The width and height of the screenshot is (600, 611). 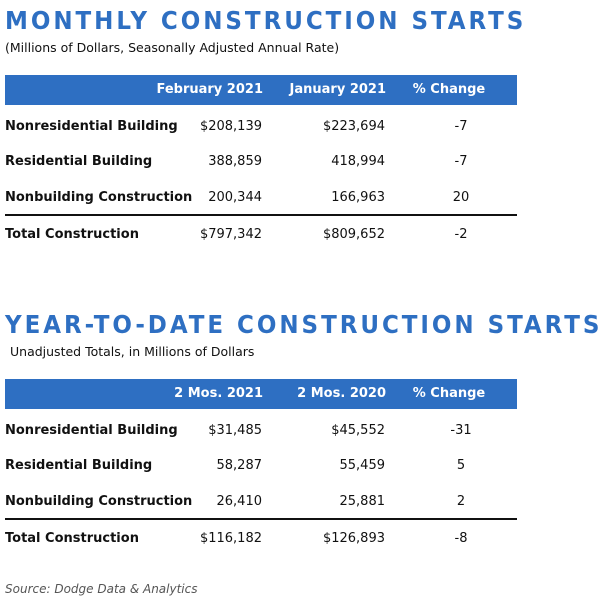 What do you see at coordinates (362, 465) in the screenshot?
I see `cell: 55,459` at bounding box center [362, 465].